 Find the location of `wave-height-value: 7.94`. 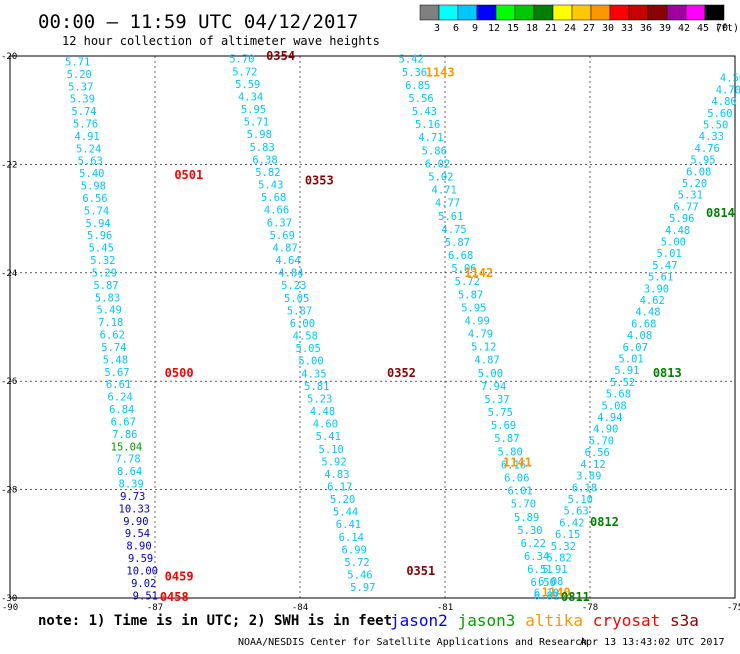

wave-height-value: 7.94 is located at coordinates (493, 387).